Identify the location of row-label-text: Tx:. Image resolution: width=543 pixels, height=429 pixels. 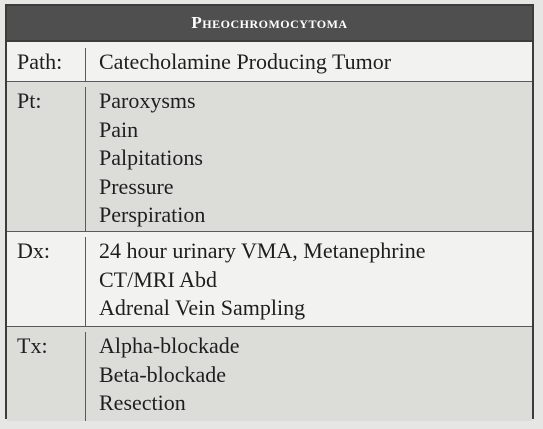
(32, 345).